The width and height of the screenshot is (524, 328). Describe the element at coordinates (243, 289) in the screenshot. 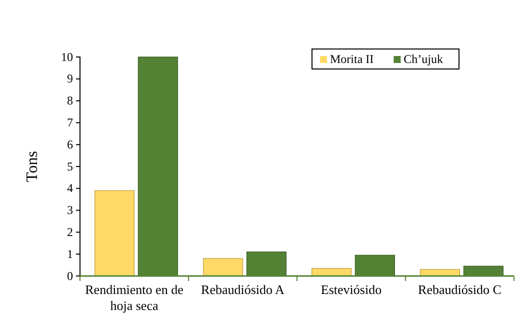

I see `x-tick-label: Rebaudiósido A` at that location.